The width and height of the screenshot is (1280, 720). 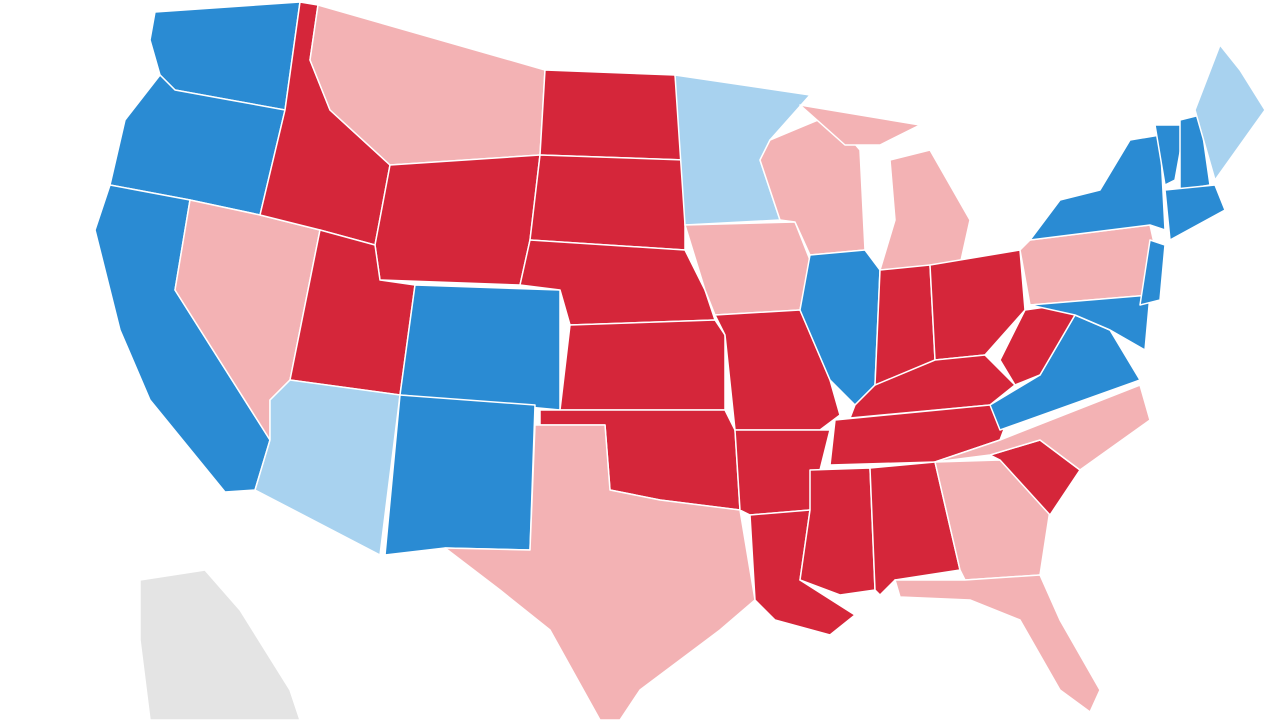 I want to click on state-az, so click(x=327, y=467).